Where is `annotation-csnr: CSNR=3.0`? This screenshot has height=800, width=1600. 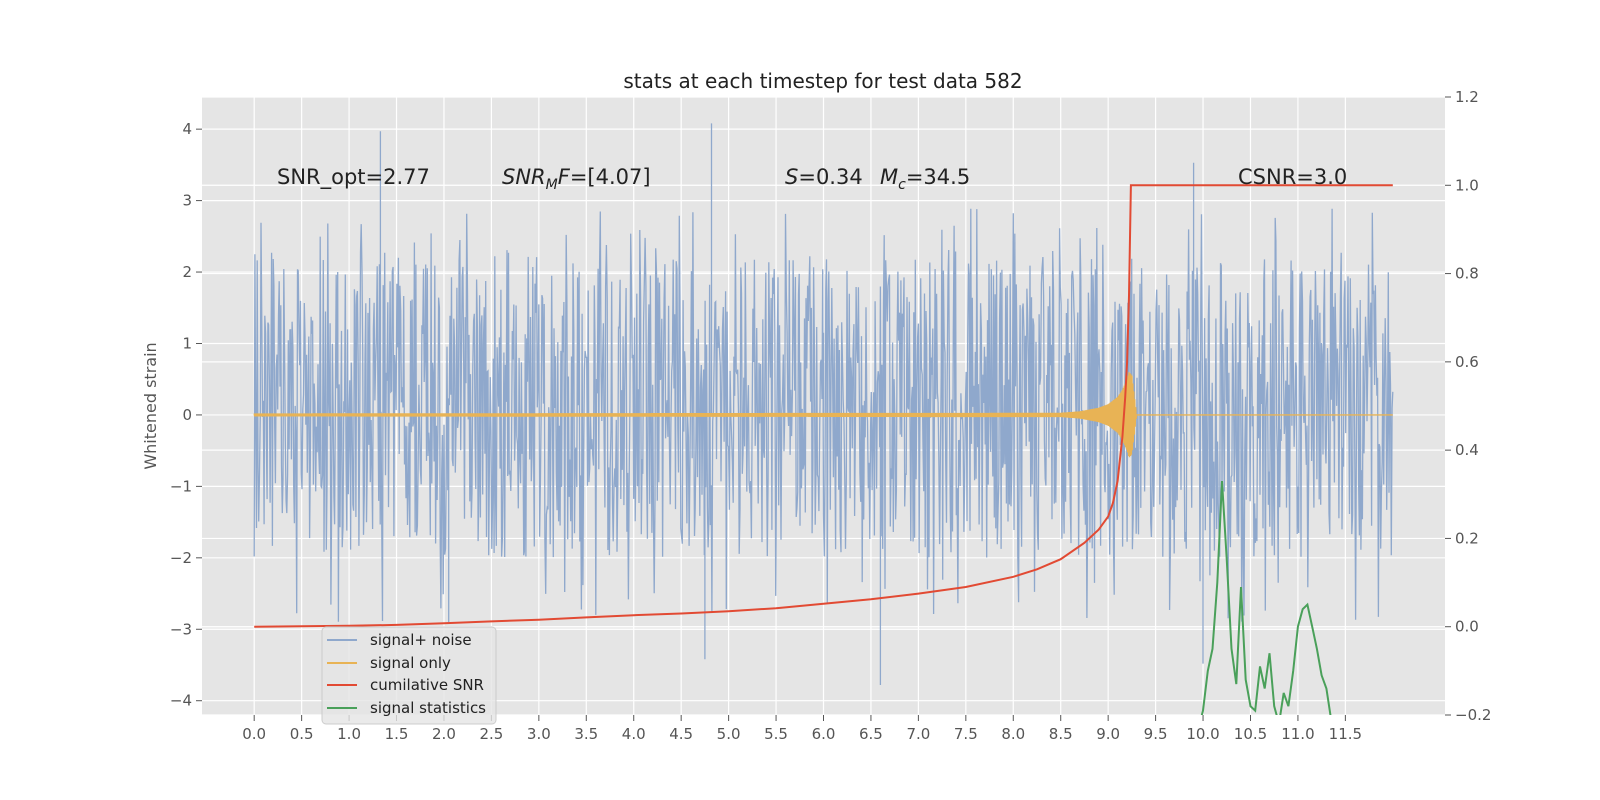
annotation-csnr: CSNR=3.0 is located at coordinates (1292, 177).